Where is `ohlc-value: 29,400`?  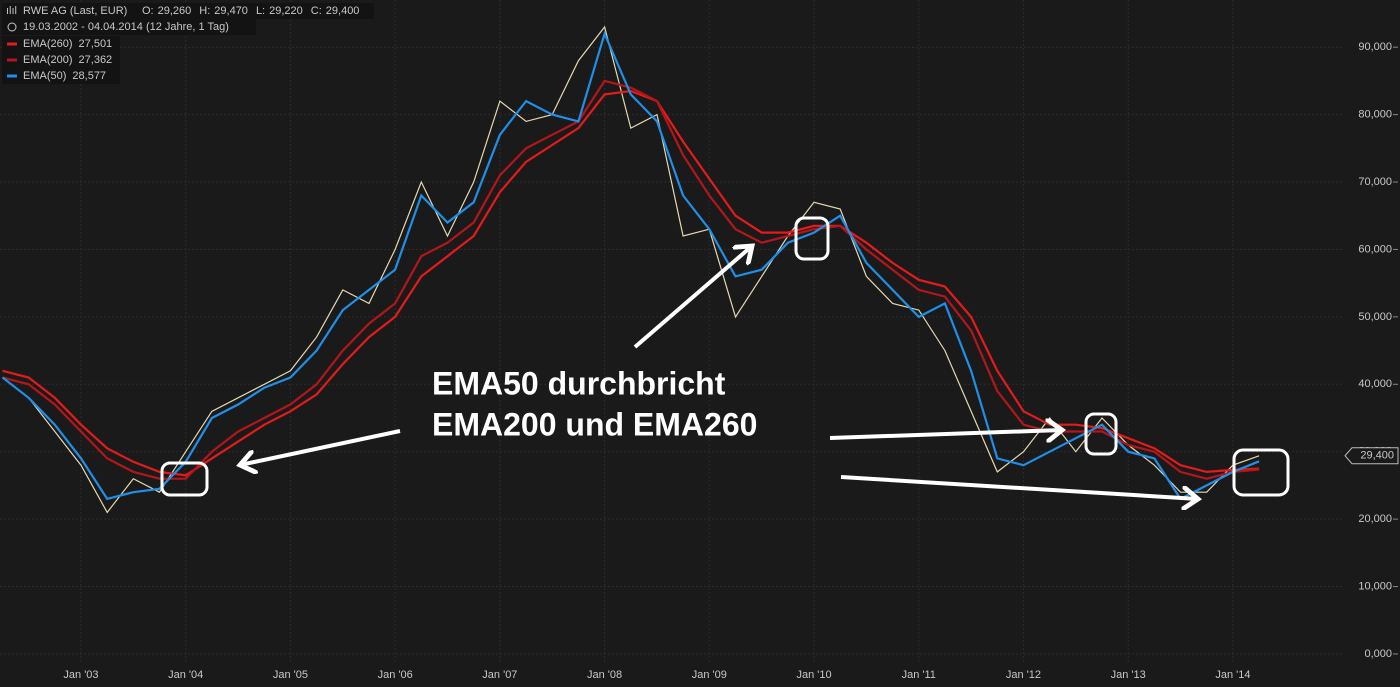
ohlc-value: 29,400 is located at coordinates (343, 11).